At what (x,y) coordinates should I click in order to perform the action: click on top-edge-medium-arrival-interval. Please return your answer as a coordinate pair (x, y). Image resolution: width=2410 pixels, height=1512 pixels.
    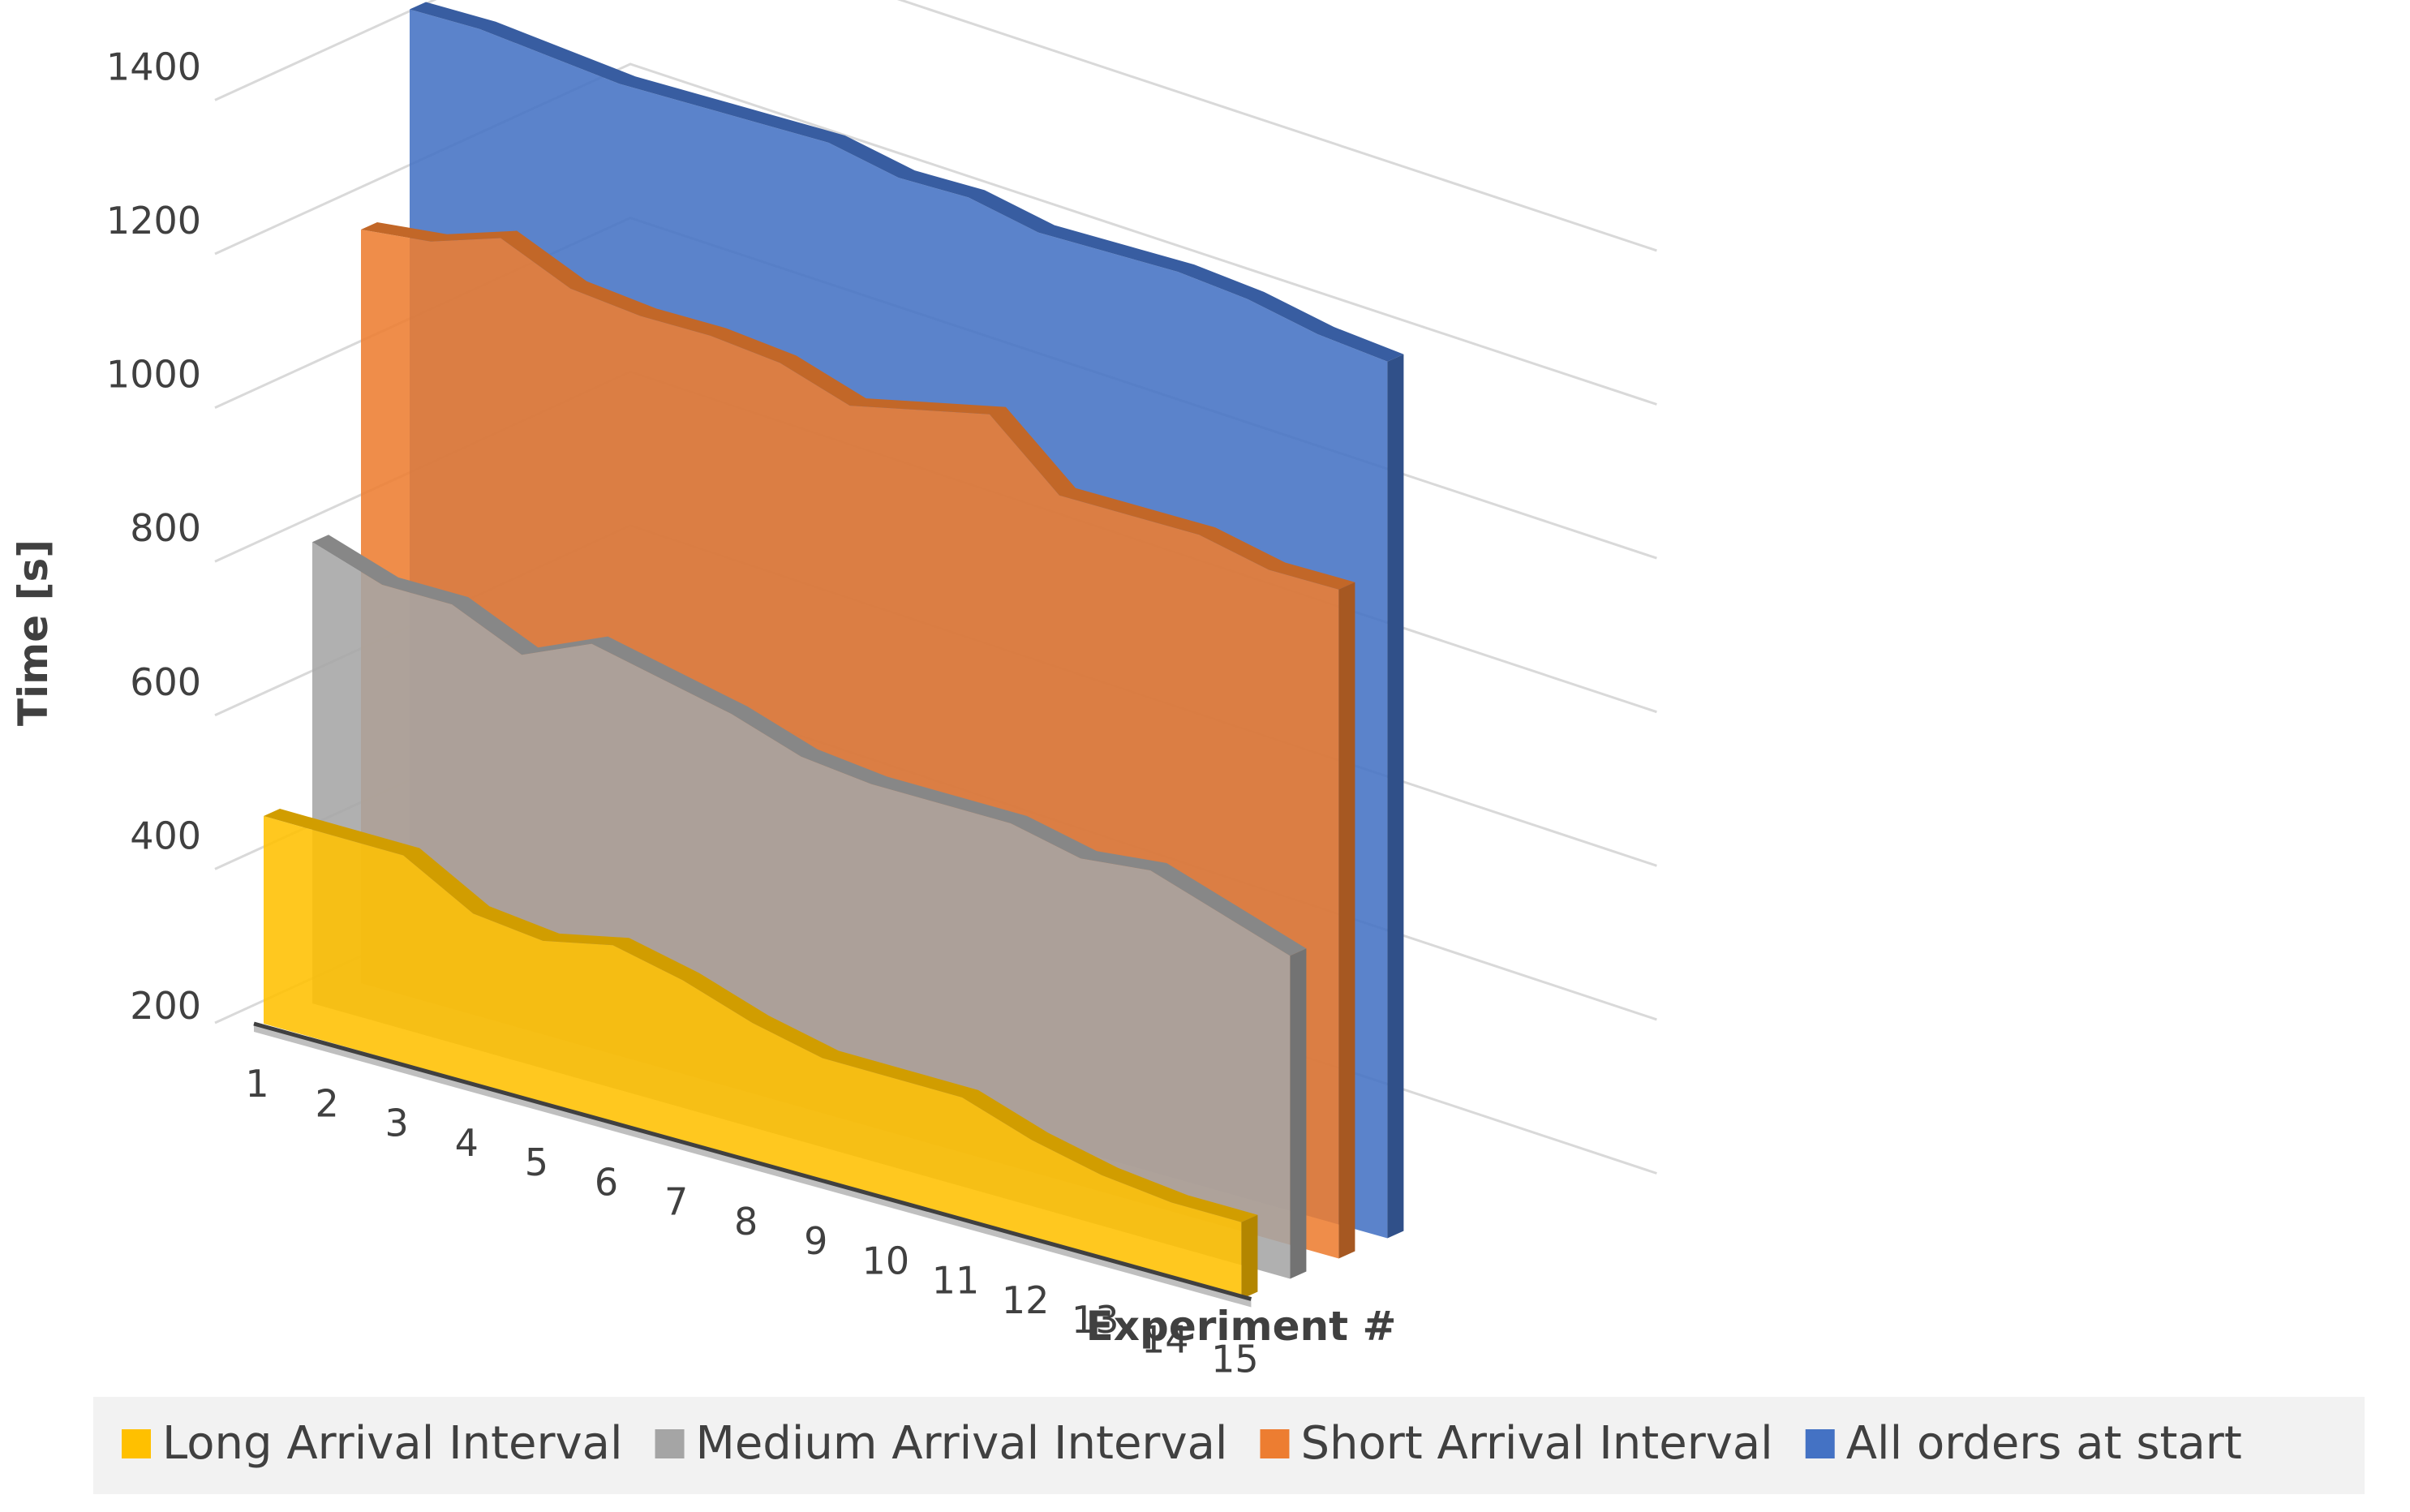
    Looking at the image, I should click on (809, 745).